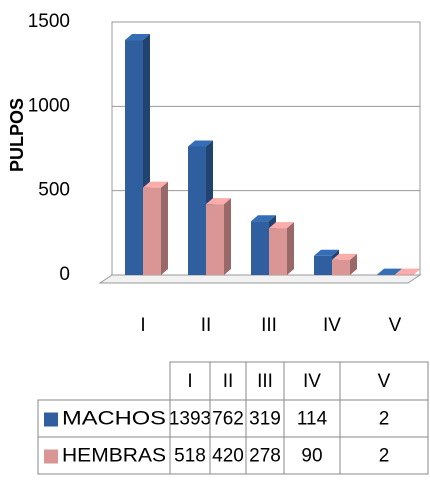 This screenshot has height=490, width=430. What do you see at coordinates (311, 456) in the screenshot?
I see `table-value: 90` at bounding box center [311, 456].